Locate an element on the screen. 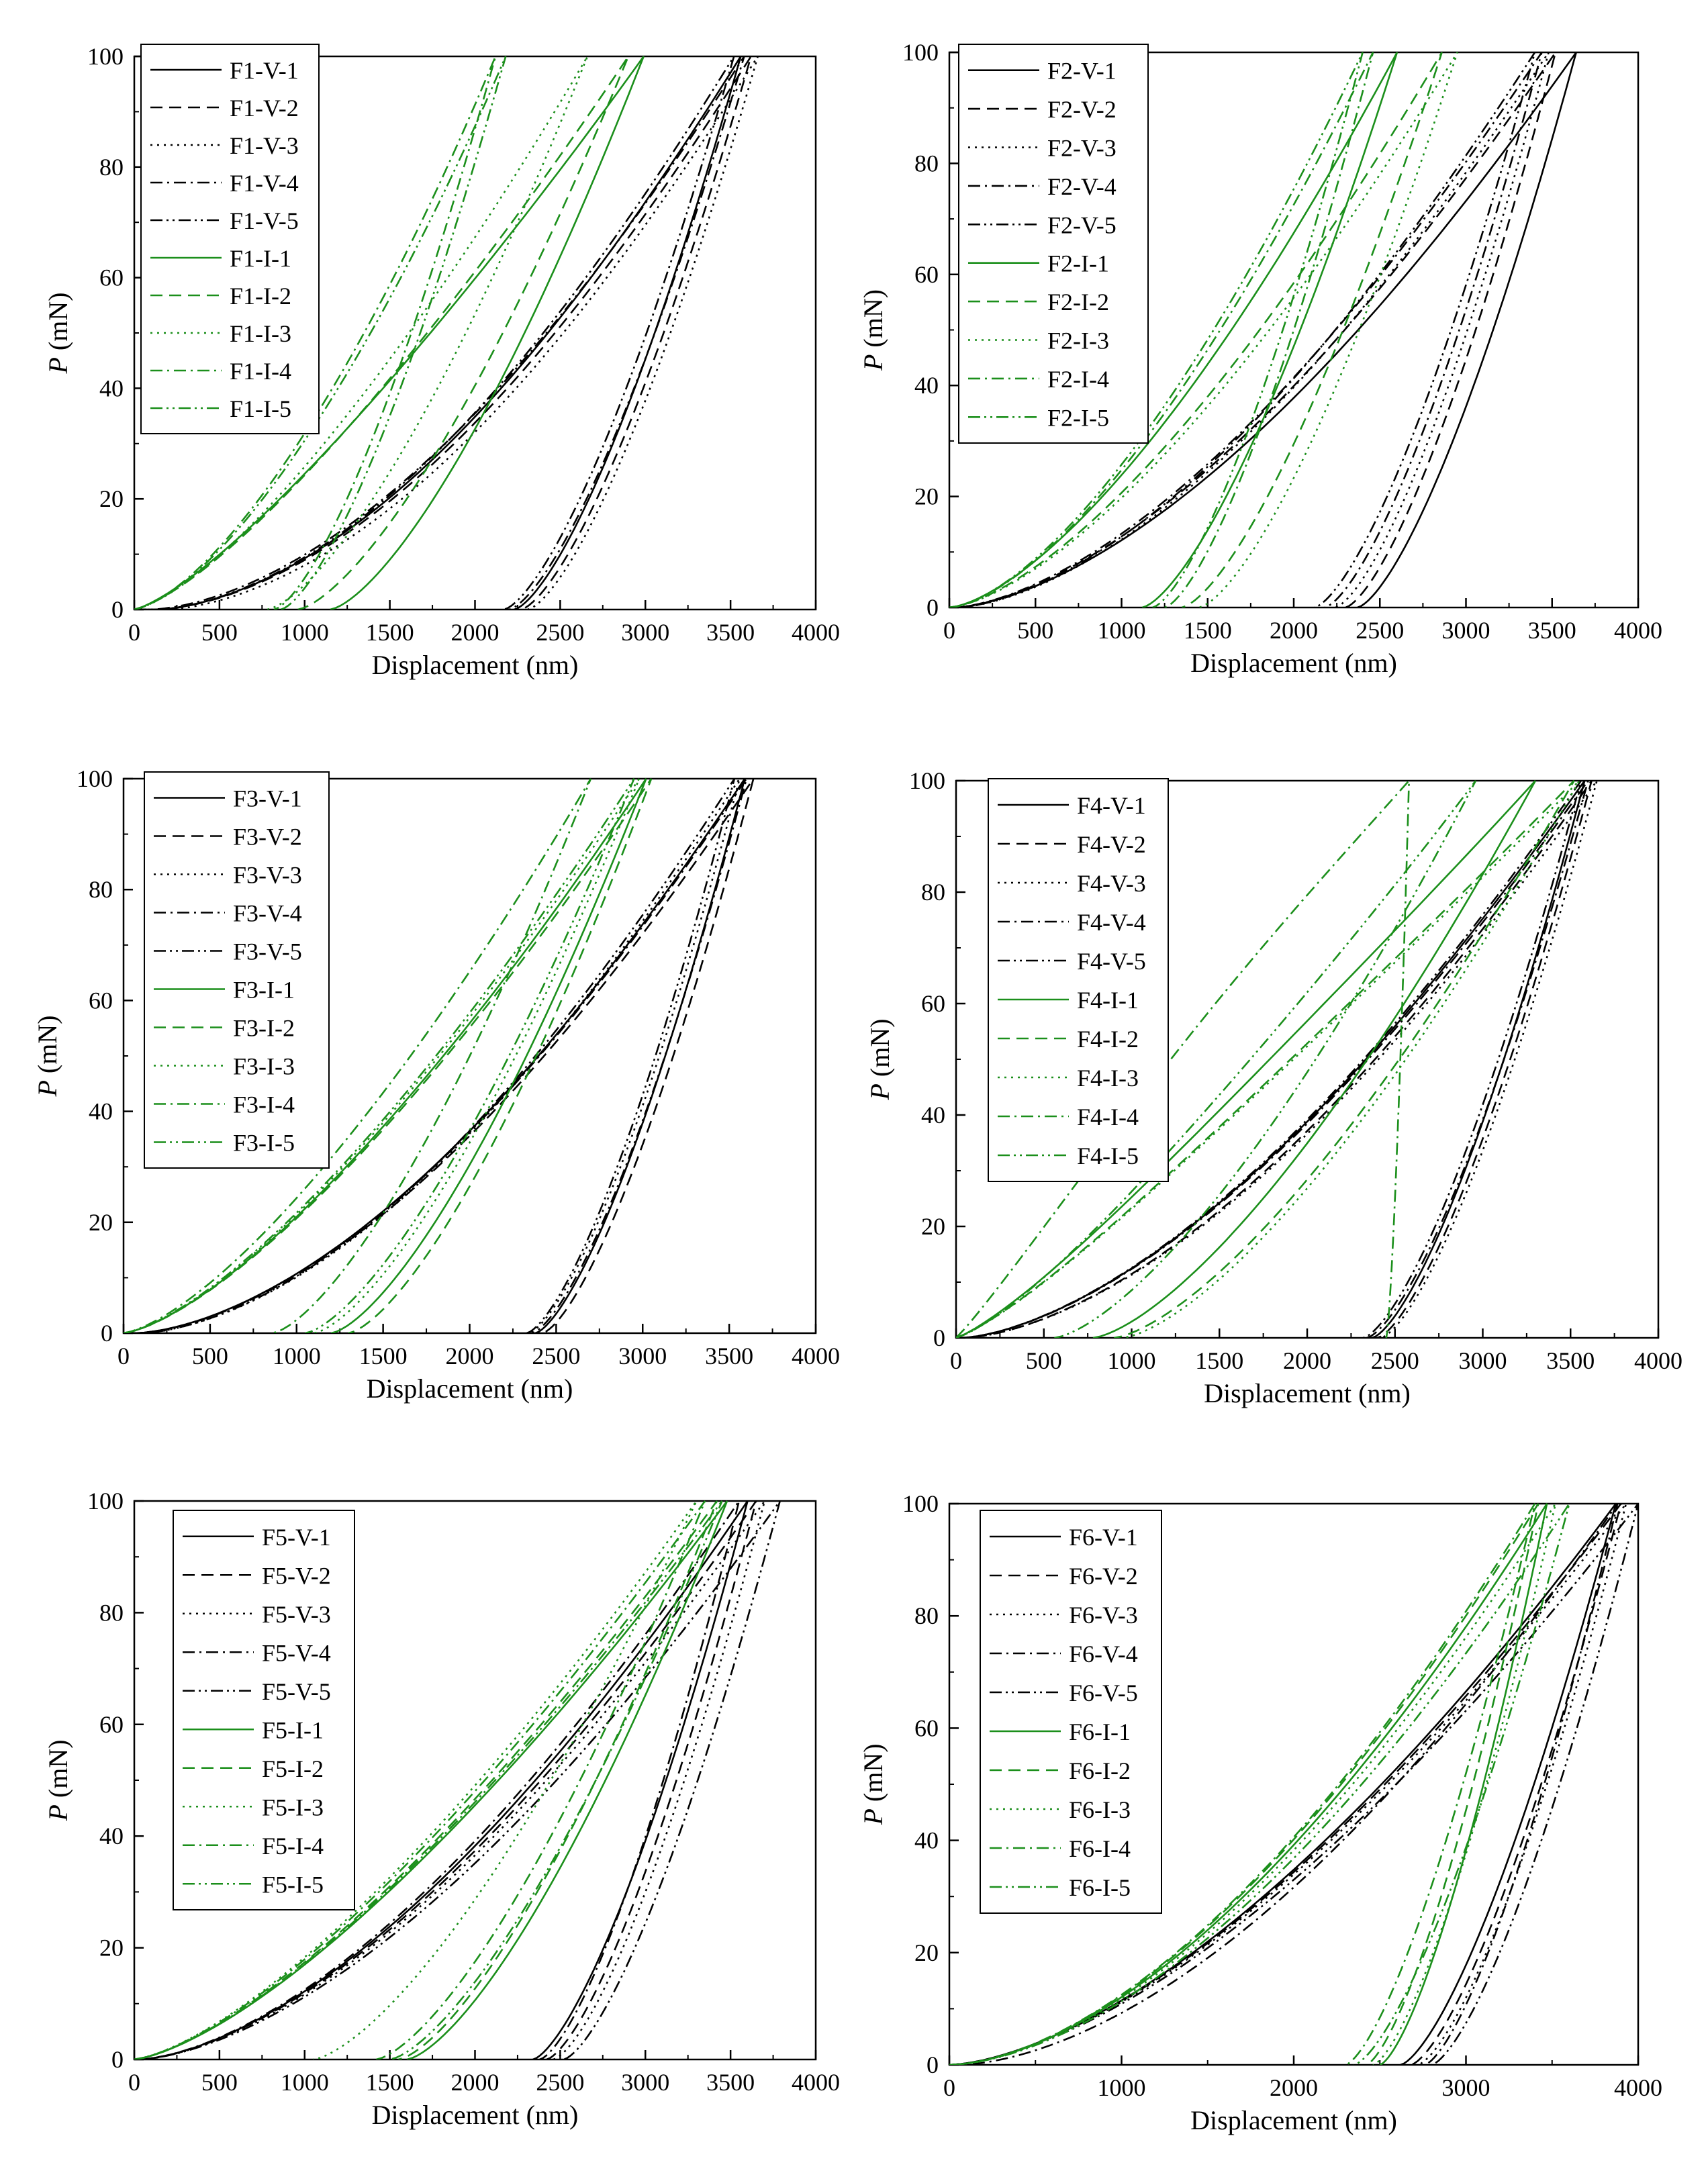  legend-label: F5-I-5 is located at coordinates (293, 1884).